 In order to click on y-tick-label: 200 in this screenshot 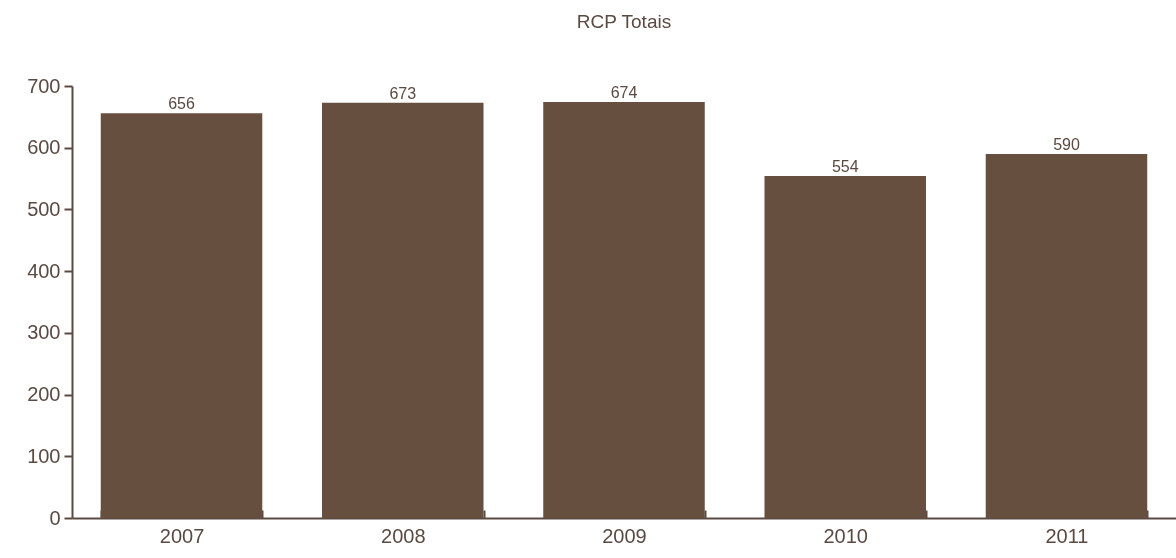, I will do `click(44, 394)`.